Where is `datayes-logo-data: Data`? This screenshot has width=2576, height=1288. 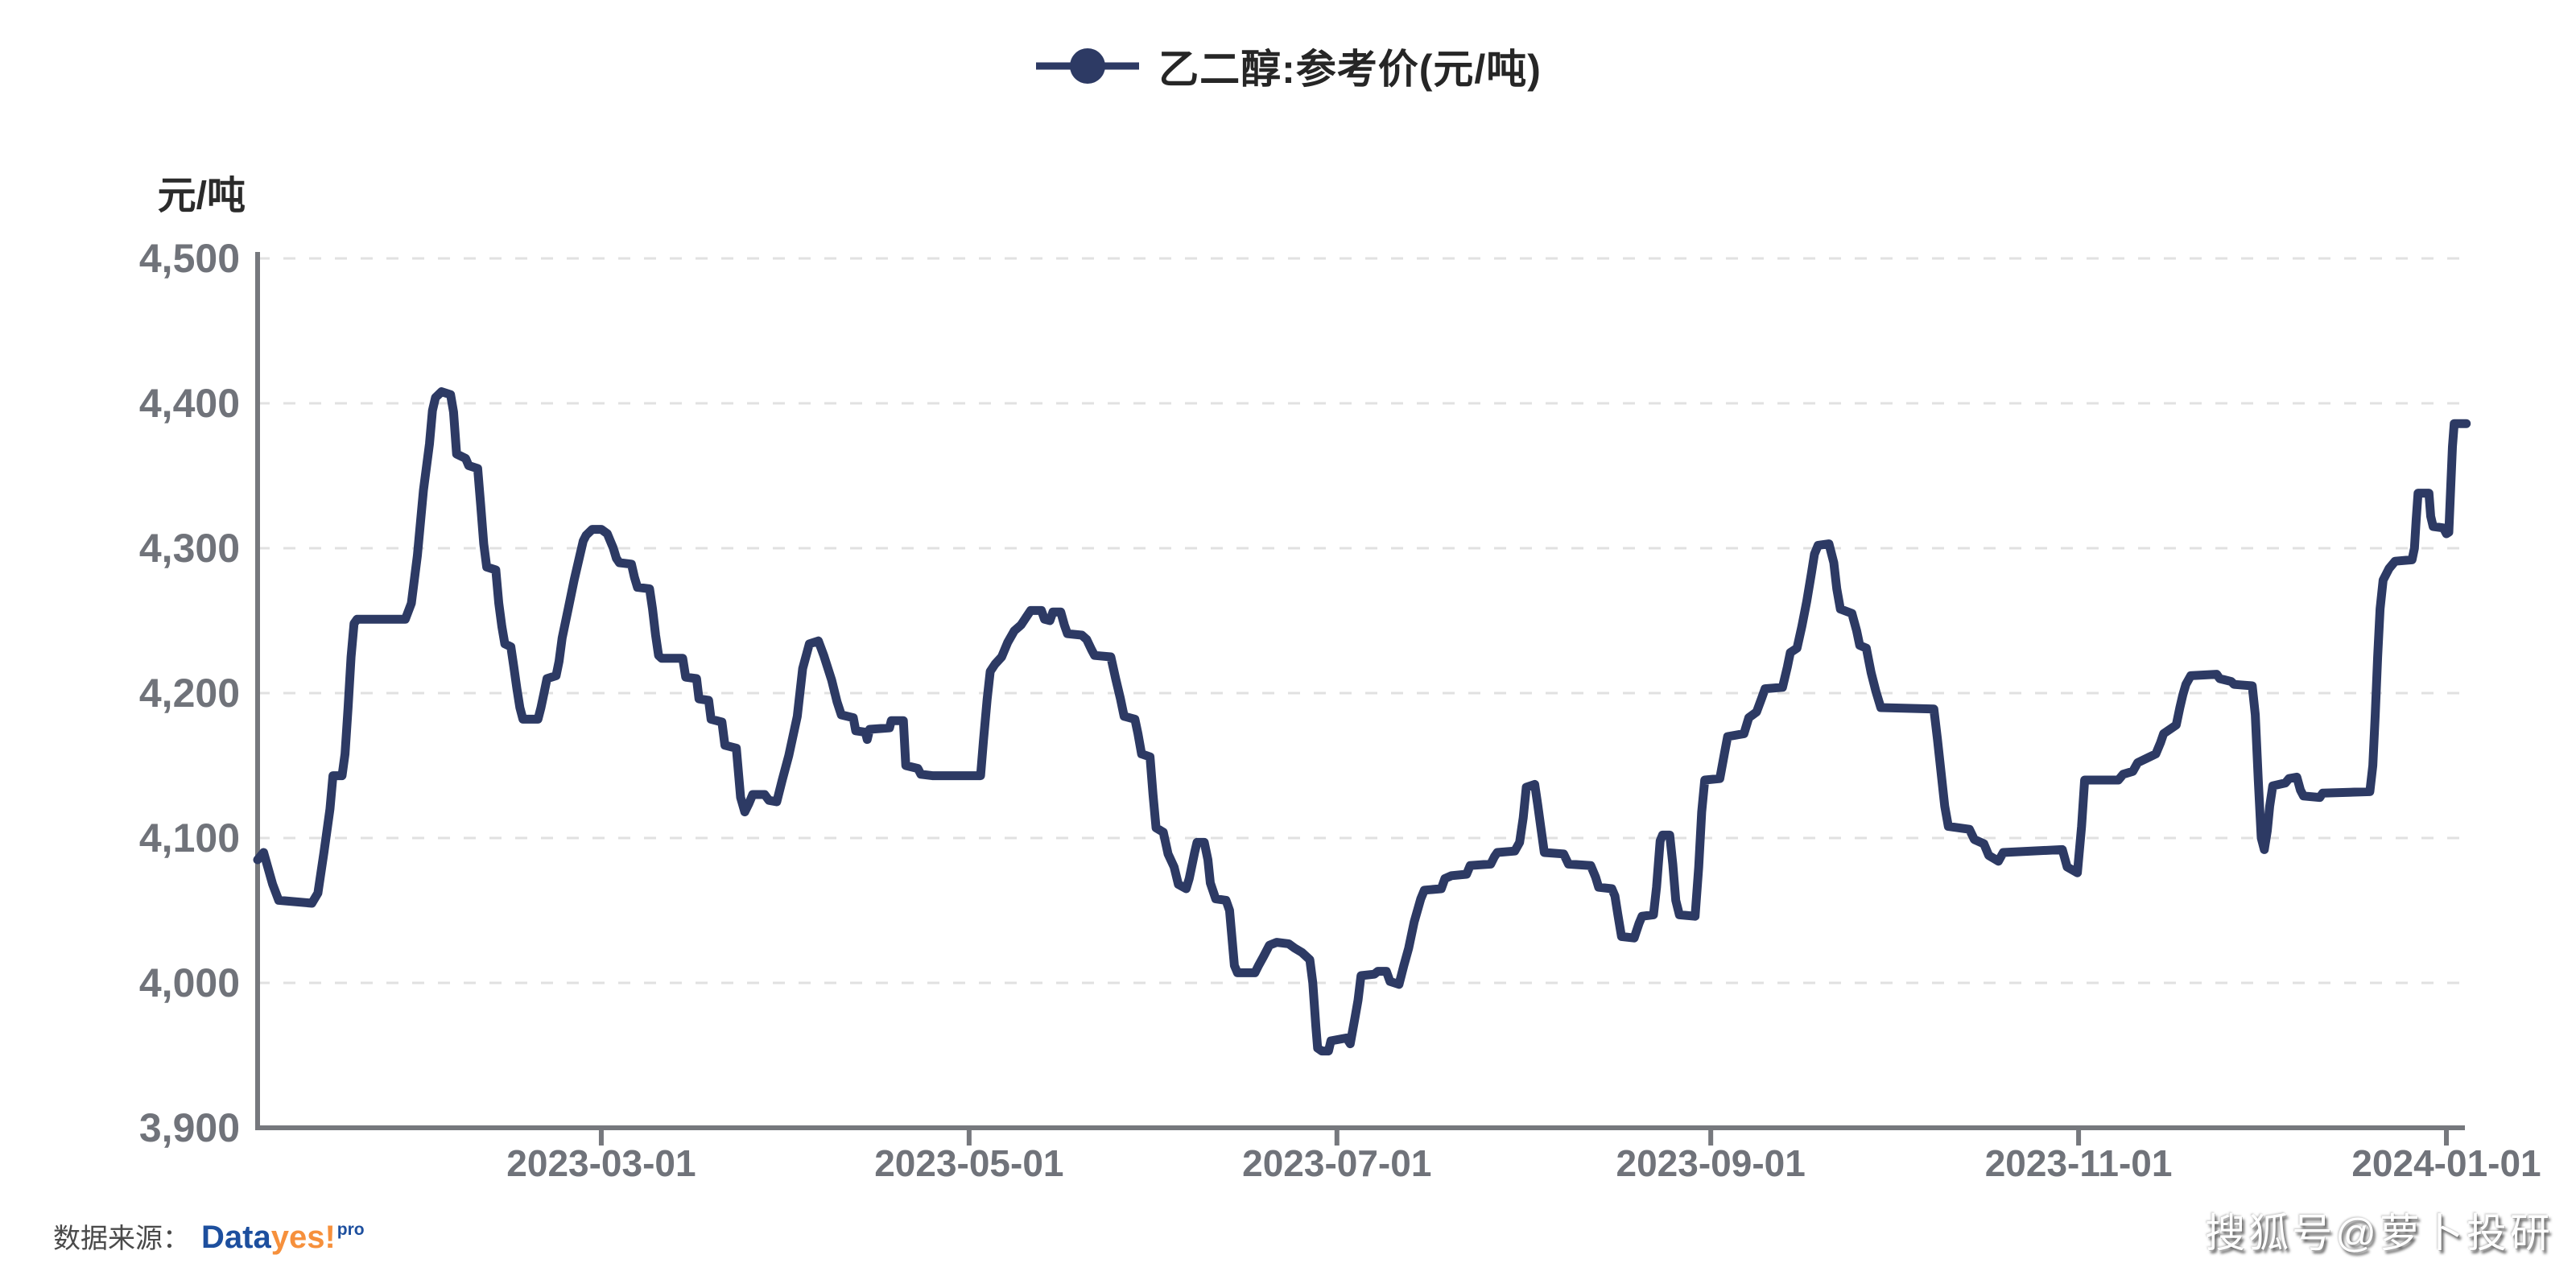 datayes-logo-data: Data is located at coordinates (236, 1237).